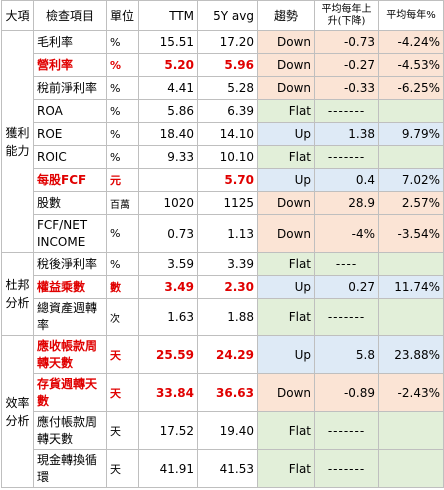  I want to click on item-ttm: 25.59, so click(168, 354).